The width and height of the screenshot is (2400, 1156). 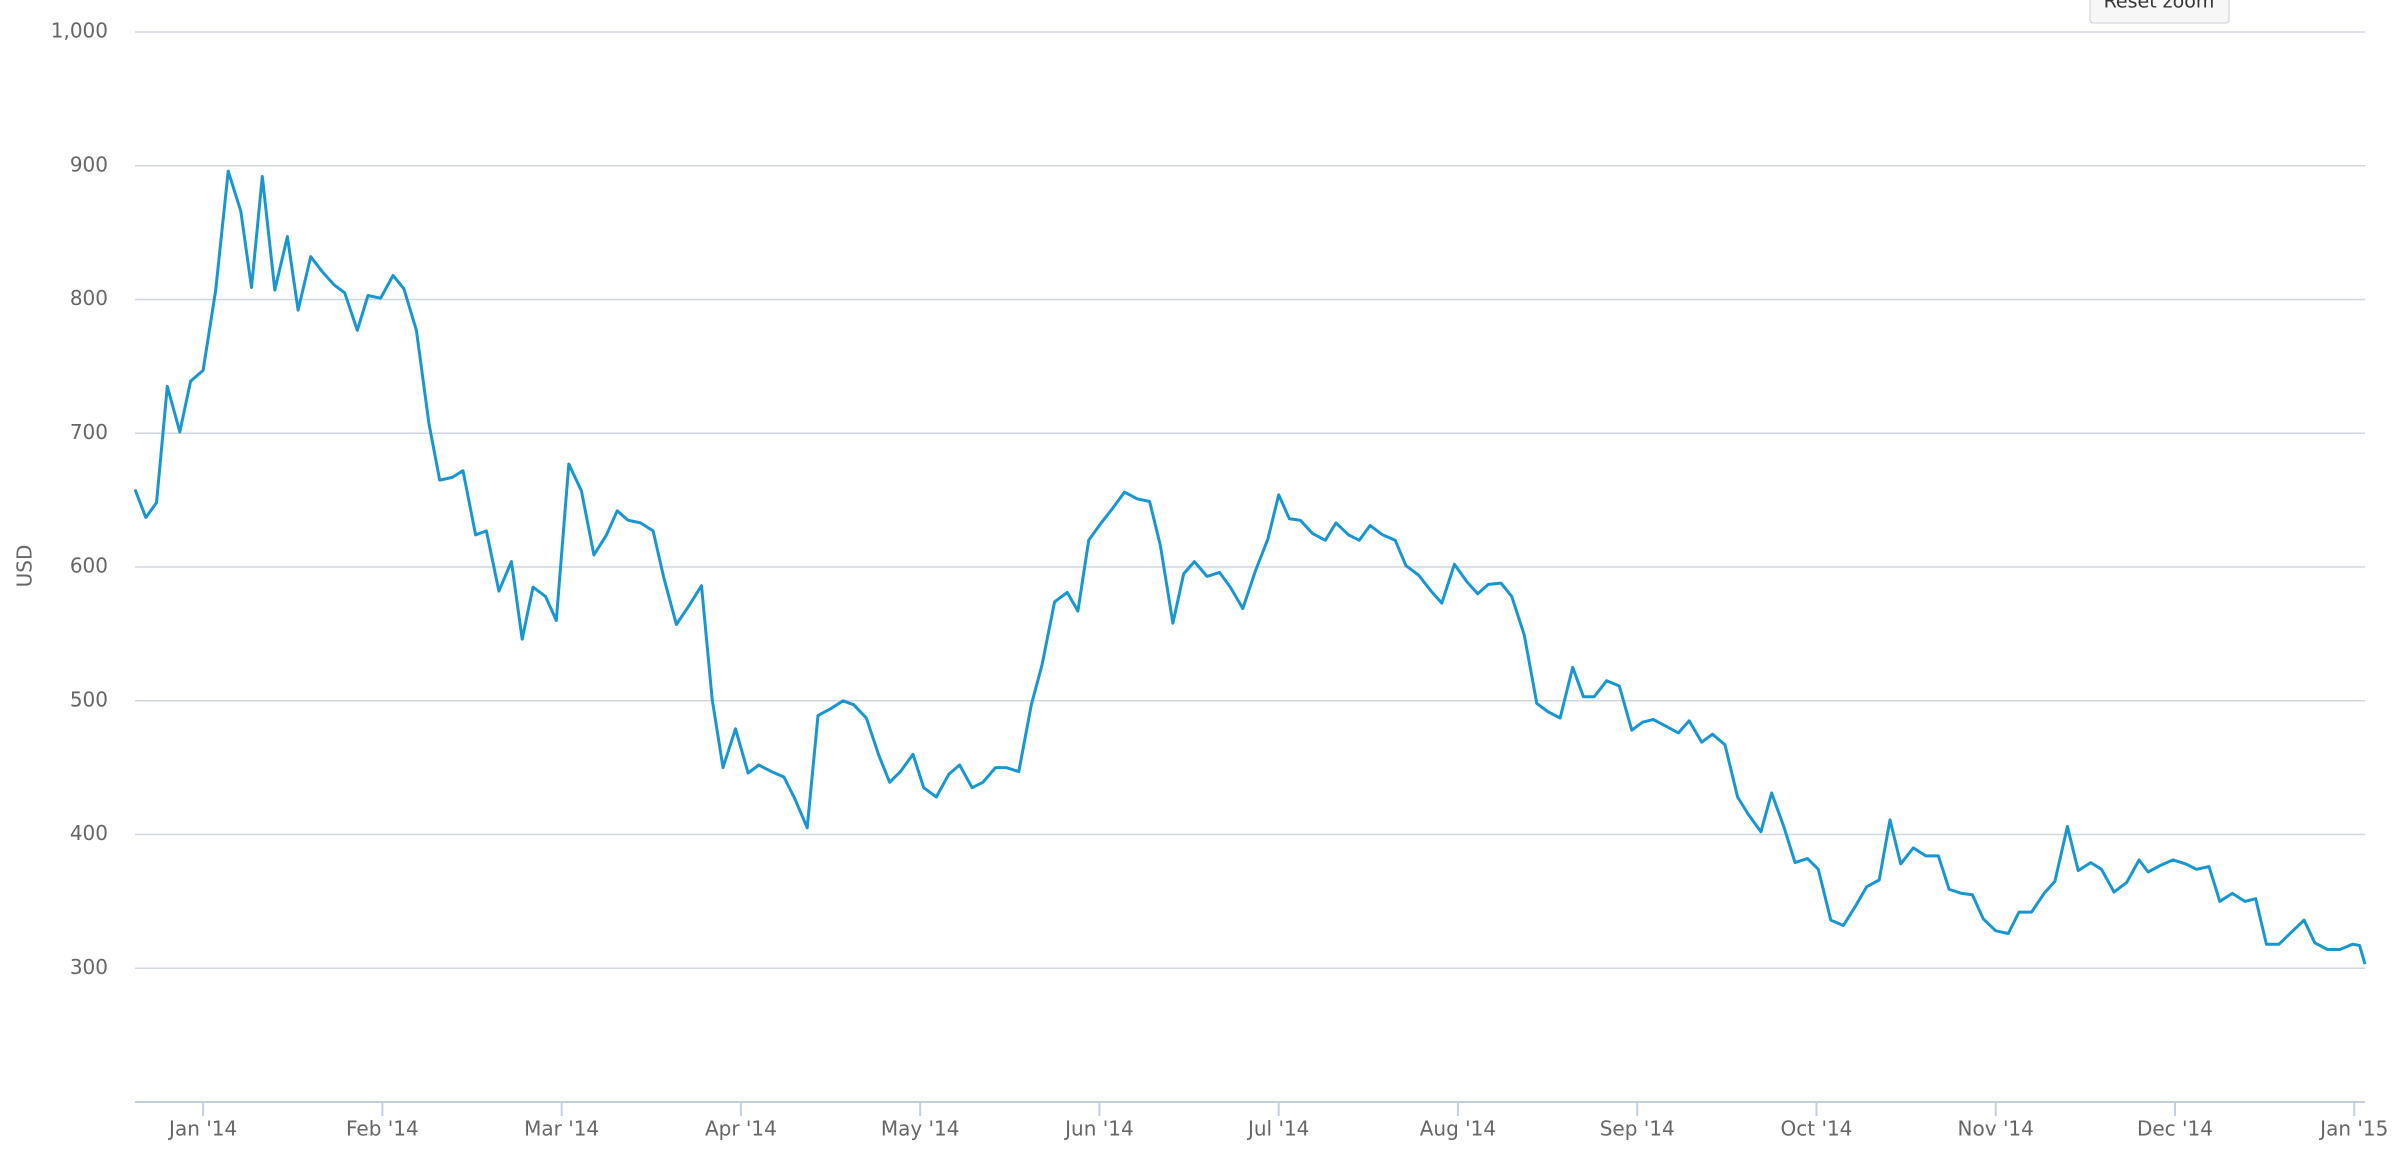 What do you see at coordinates (202, 1129) in the screenshot?
I see `x-tick-label: Jan '14` at bounding box center [202, 1129].